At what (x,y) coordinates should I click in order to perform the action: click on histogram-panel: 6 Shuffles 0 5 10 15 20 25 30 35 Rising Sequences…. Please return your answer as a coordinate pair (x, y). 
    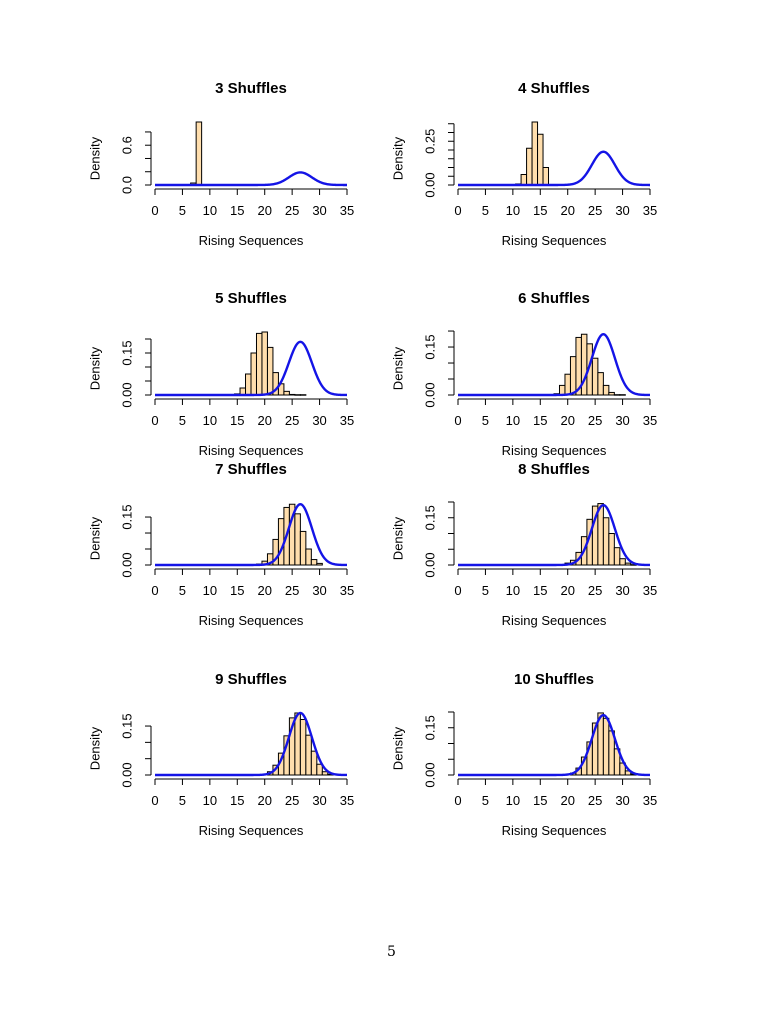
    Looking at the image, I should click on (524, 374).